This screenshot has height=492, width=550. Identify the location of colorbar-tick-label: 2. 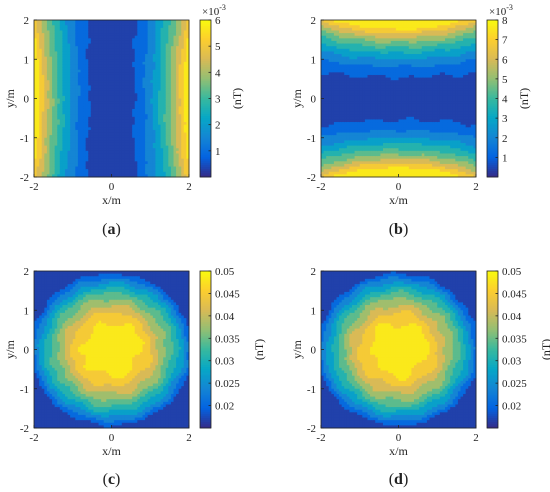
(218, 126).